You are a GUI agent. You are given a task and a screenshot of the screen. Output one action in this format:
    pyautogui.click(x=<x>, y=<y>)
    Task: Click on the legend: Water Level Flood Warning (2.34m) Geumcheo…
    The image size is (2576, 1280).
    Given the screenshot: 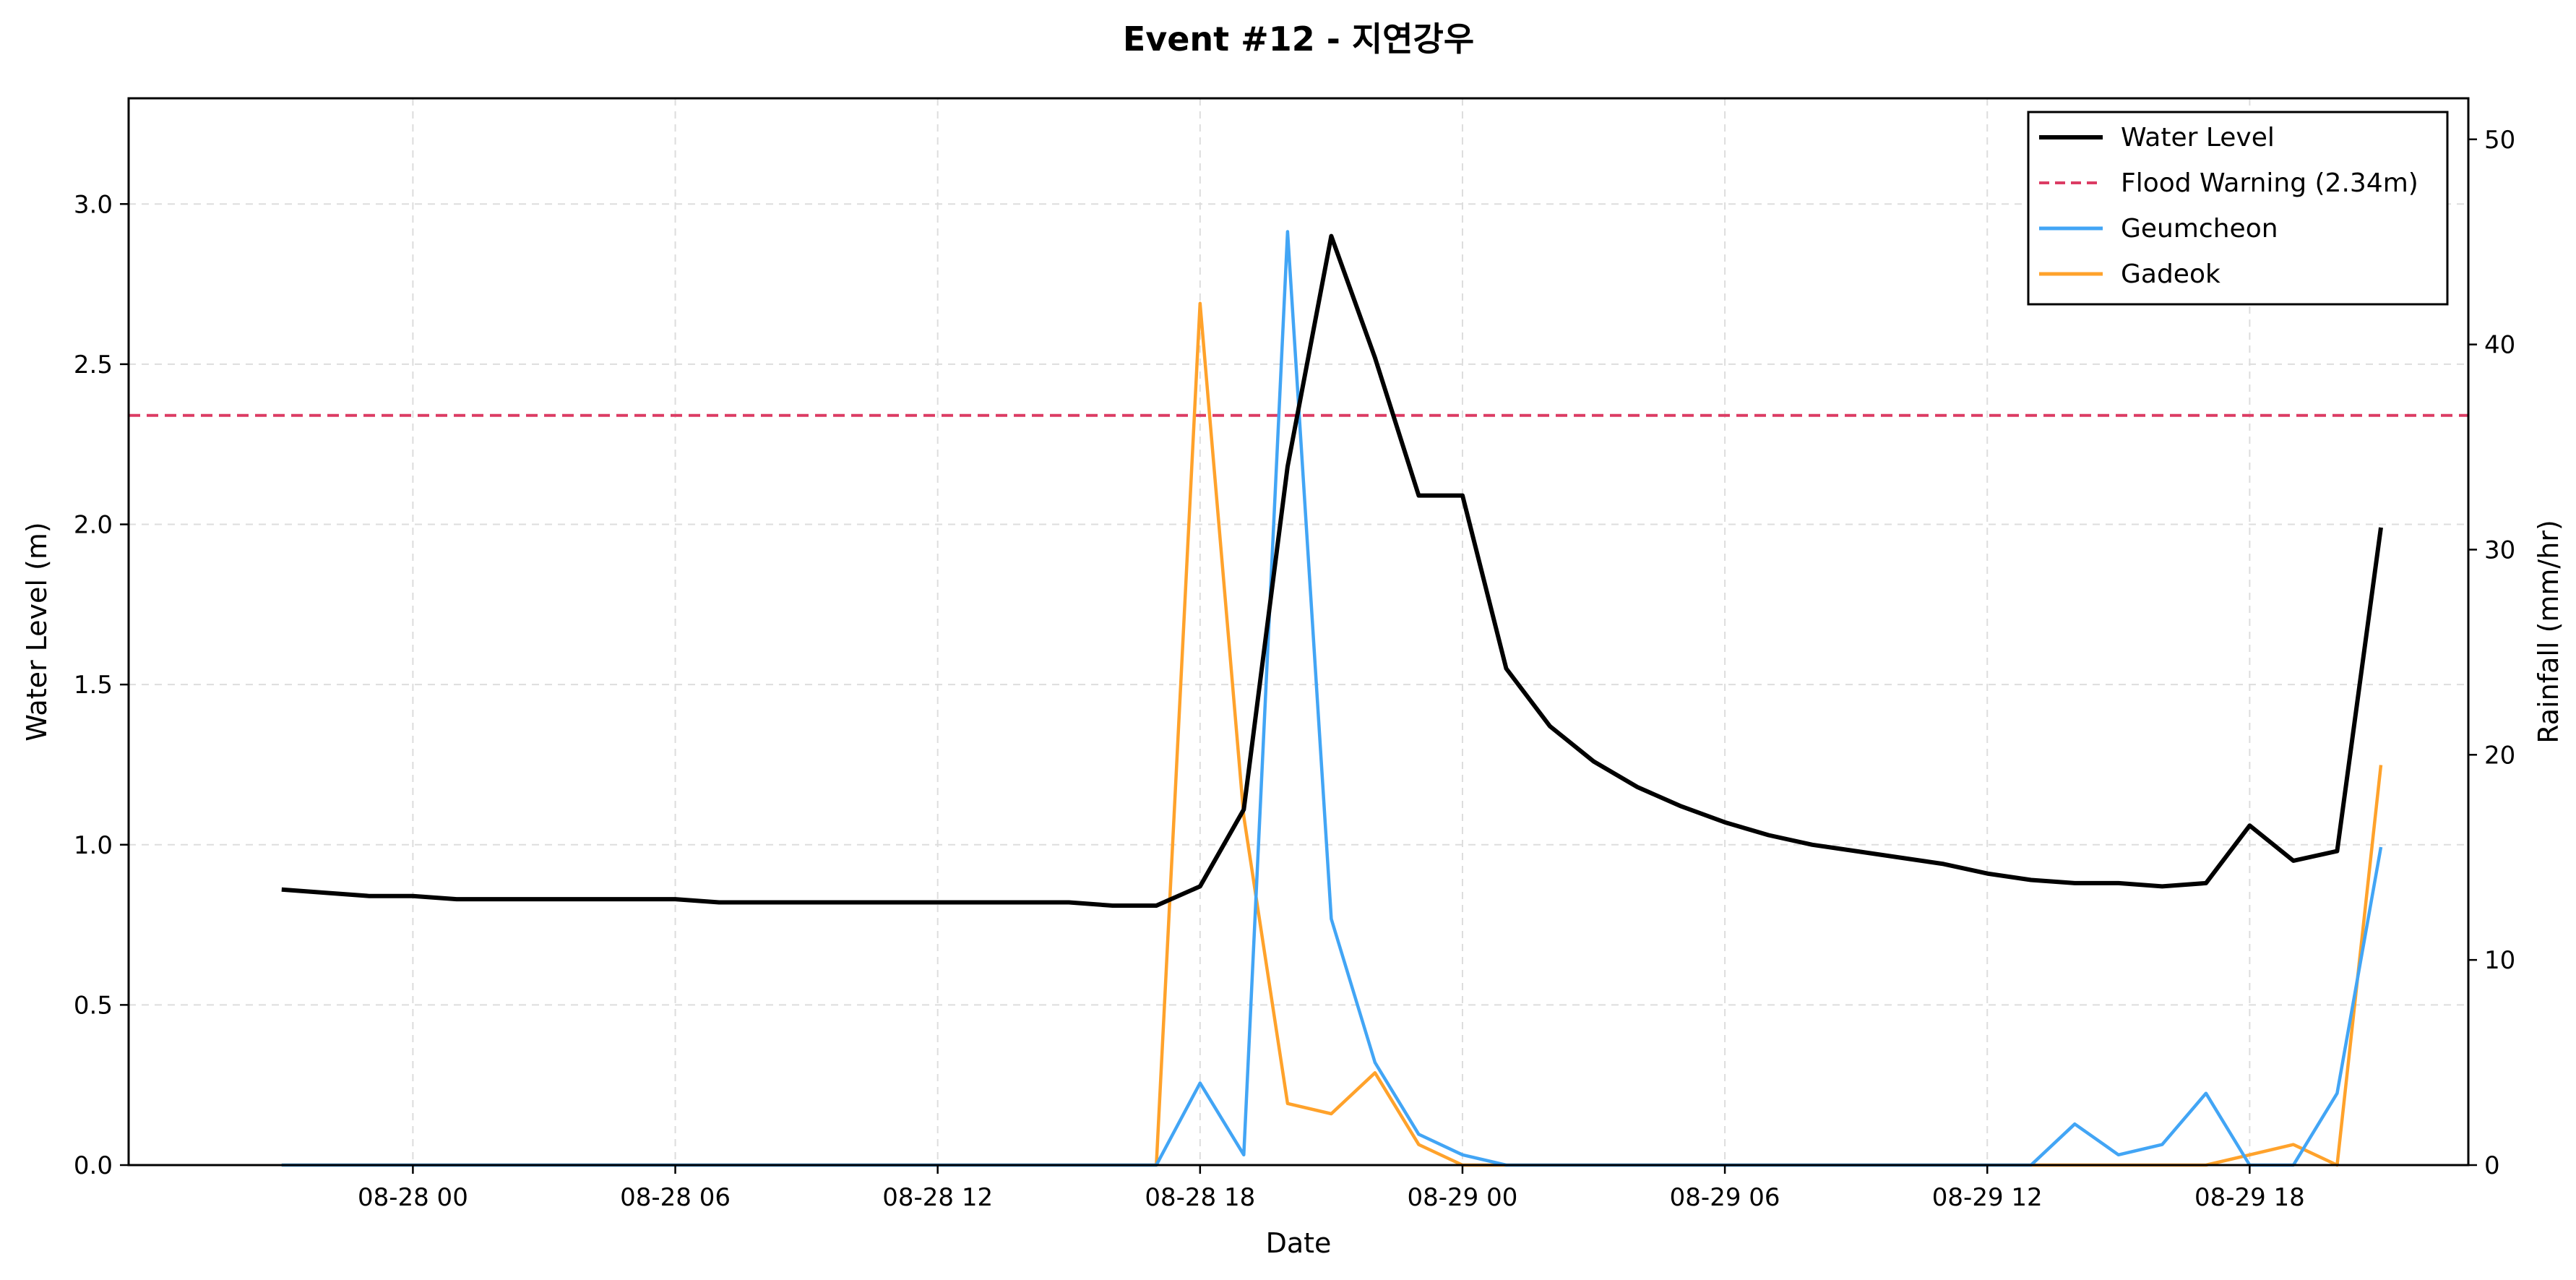 What is the action you would take?
    pyautogui.click(x=2238, y=208)
    